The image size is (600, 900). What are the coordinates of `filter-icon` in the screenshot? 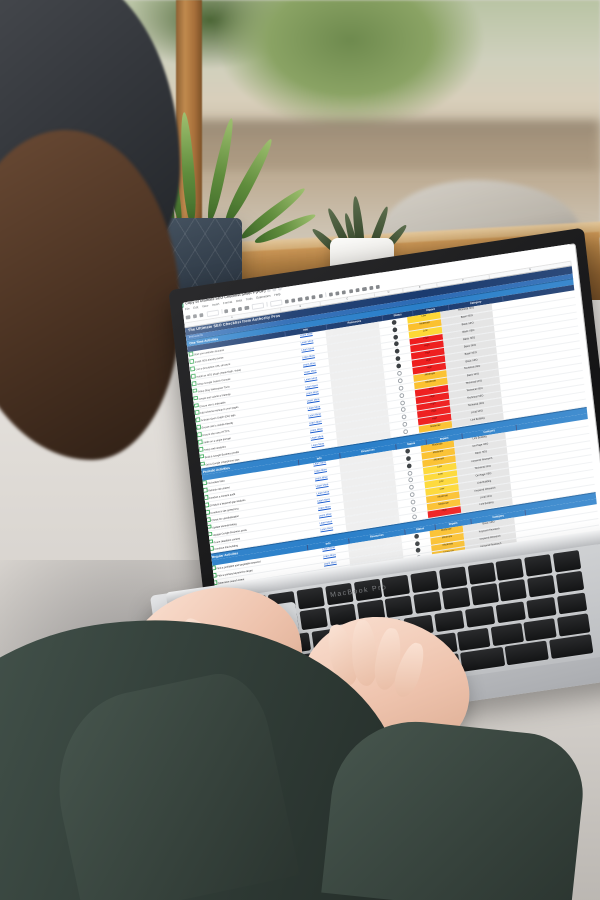 It's located at (371, 288).